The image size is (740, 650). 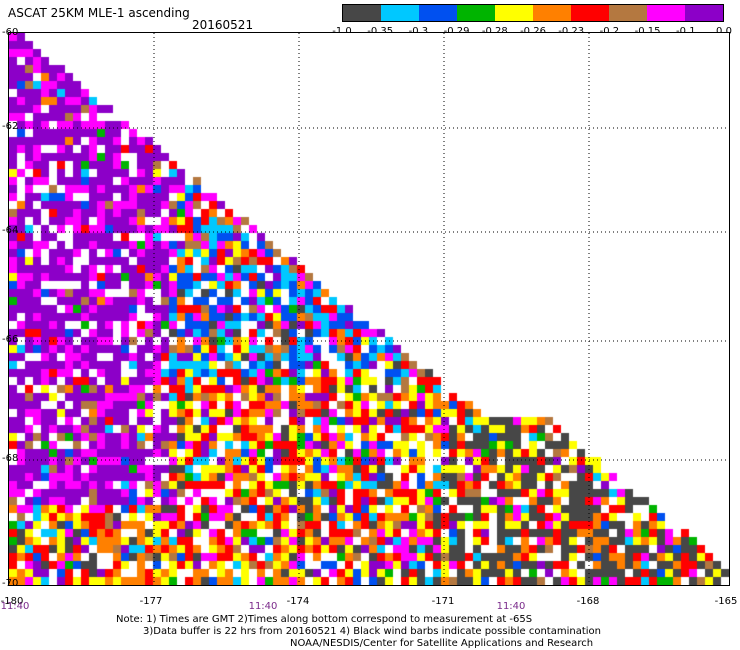 What do you see at coordinates (342, 31) in the screenshot?
I see `colorbar-tick-label: -1.0` at bounding box center [342, 31].